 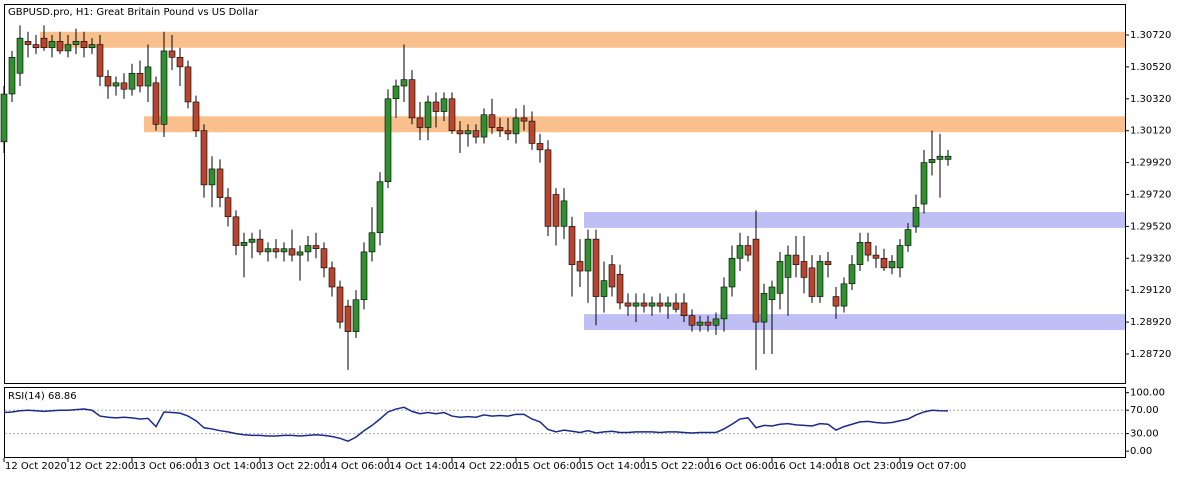 I want to click on y-tick-label: 1.29120, so click(x=1150, y=290).